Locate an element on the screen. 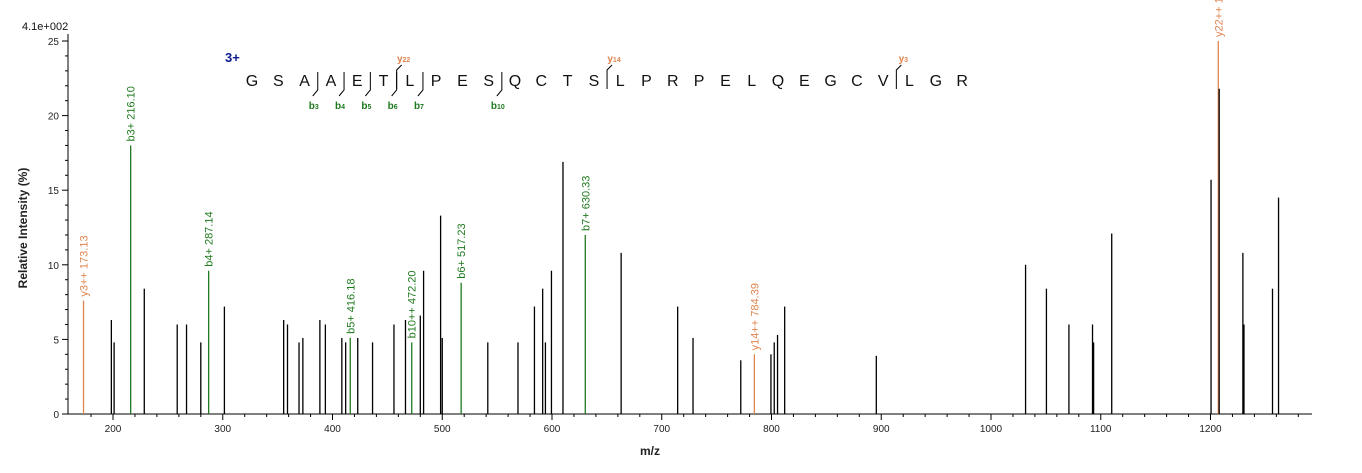  y-fragment-label: y14 is located at coordinates (613, 59).